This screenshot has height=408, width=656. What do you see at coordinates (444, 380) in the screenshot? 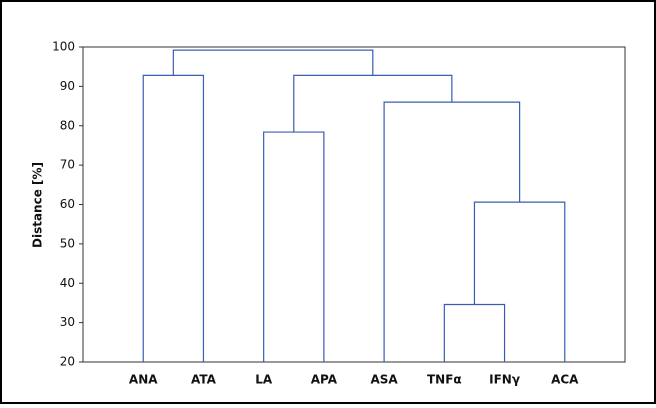
I see `x-tick-label: TNFα` at bounding box center [444, 380].